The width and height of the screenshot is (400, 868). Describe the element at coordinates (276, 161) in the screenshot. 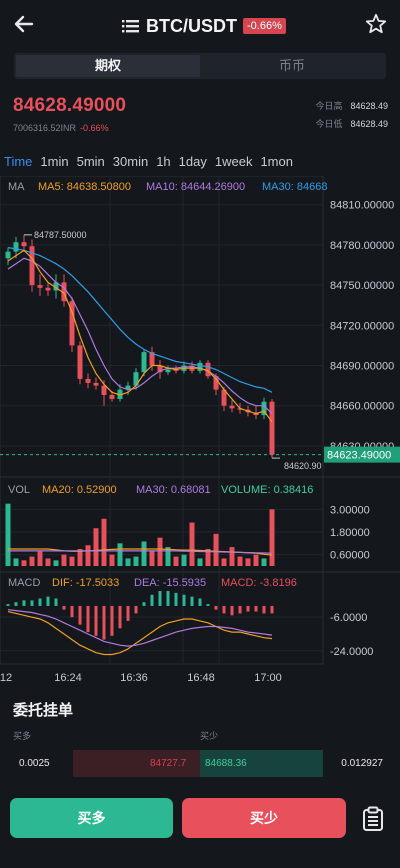

I see `timeframe-1mon: 1mon` at that location.